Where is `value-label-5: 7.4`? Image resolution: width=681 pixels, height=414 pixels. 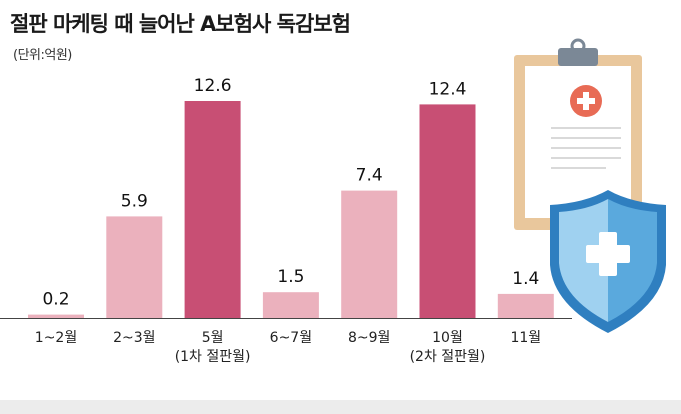
value-label-5: 7.4 is located at coordinates (369, 176).